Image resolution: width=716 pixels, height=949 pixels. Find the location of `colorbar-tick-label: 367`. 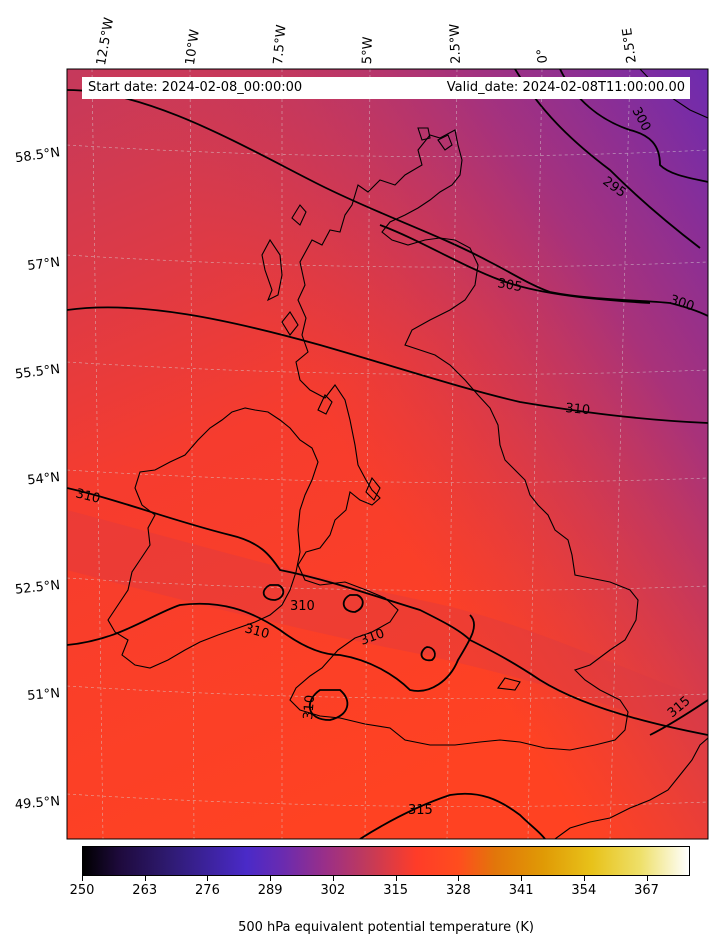

colorbar-tick-label: 367 is located at coordinates (646, 890).